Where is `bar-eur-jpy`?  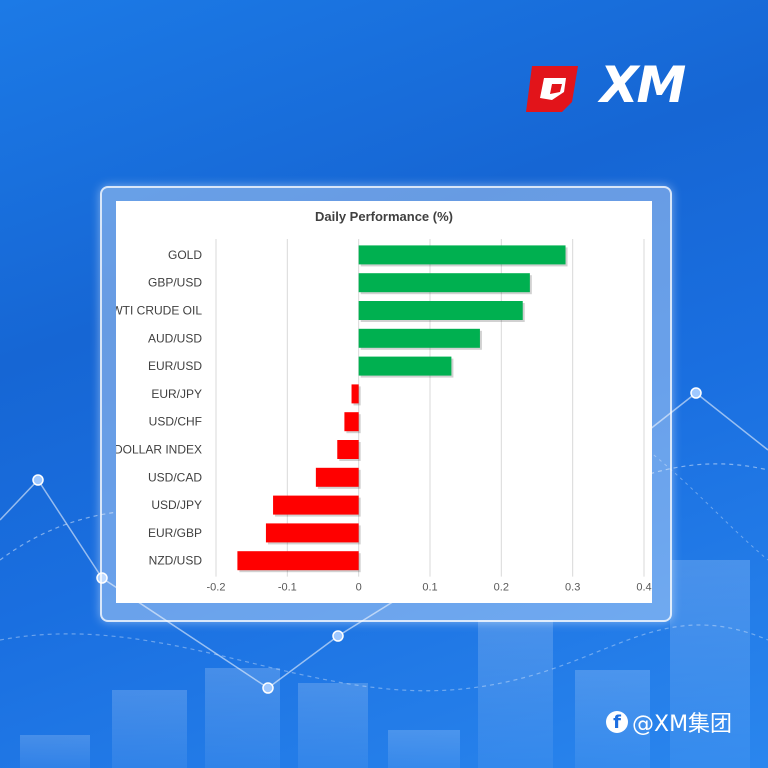 bar-eur-jpy is located at coordinates (355, 394).